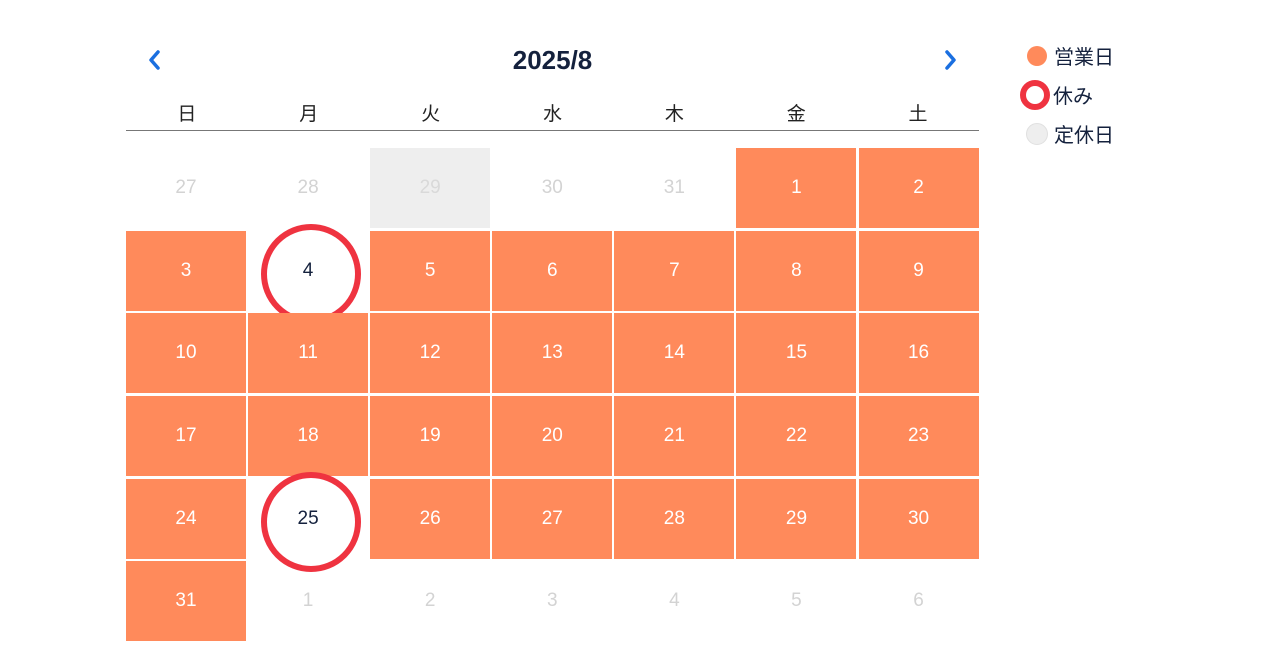  What do you see at coordinates (796, 114) in the screenshot?
I see `weekday-fri: 金` at bounding box center [796, 114].